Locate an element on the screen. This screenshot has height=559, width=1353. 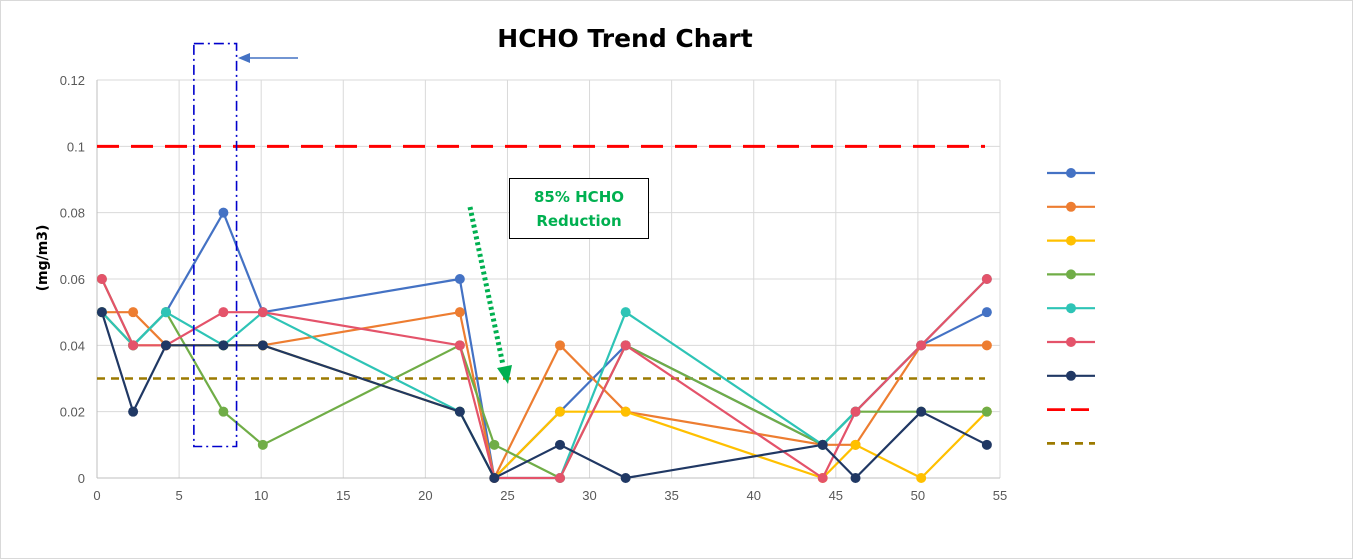
x-tick-label: 25 is located at coordinates (507, 495).